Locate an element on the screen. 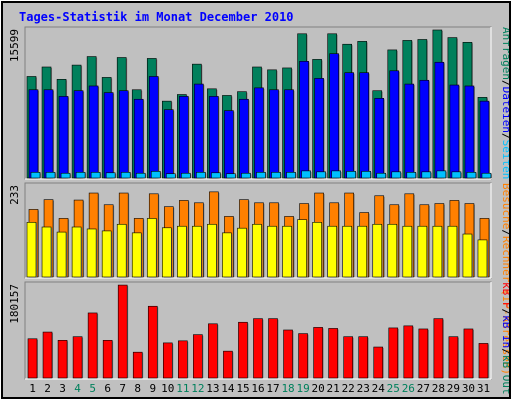 Image resolution: width=512 pixels, height=401 pixels. bar-rechner-ip-adressen--day-24 is located at coordinates (377, 250).